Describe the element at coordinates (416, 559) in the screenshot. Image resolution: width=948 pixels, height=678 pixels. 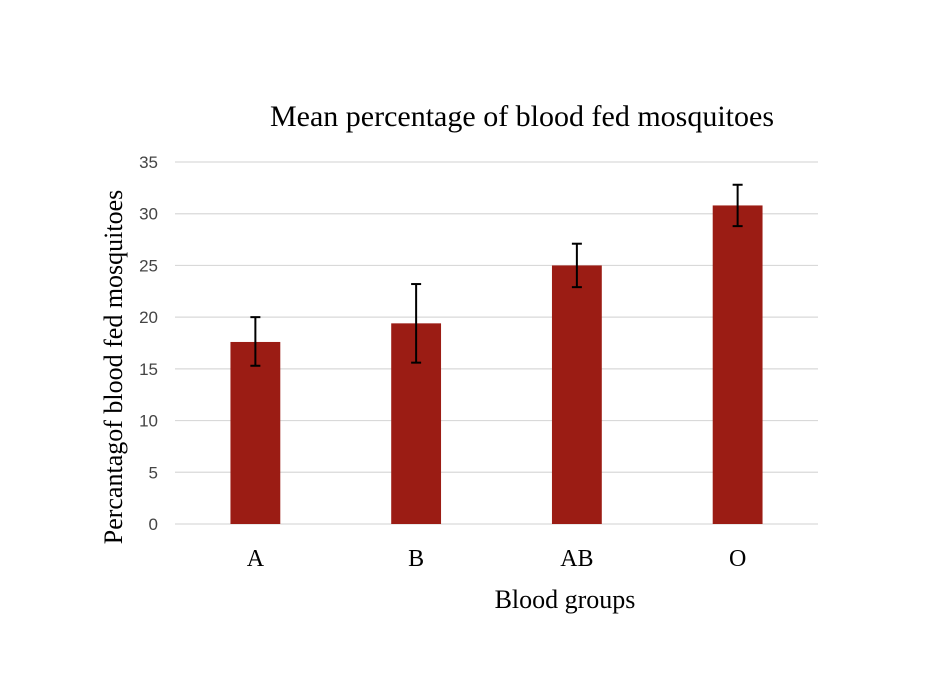
I see `x-tick-label-b: B` at that location.